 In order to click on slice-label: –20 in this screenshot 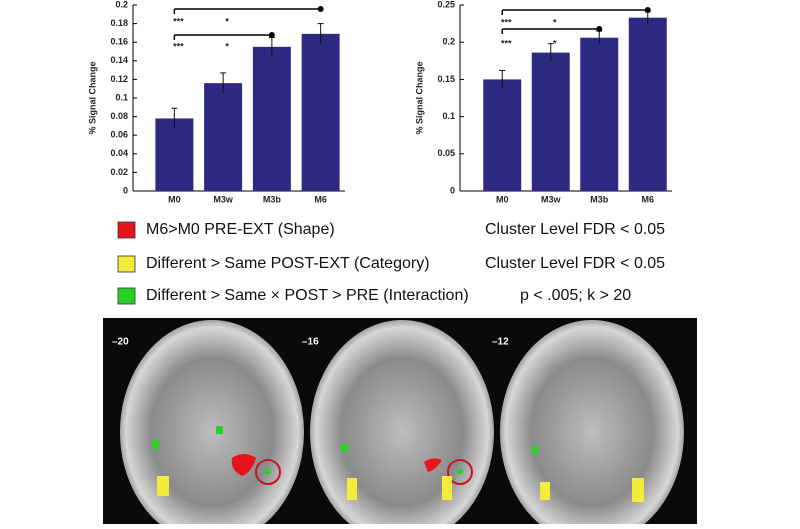, I will do `click(120, 342)`.